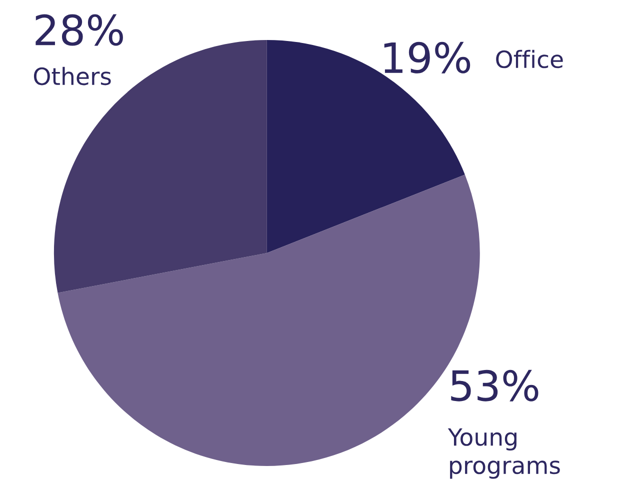  I want to click on data-label: 19%, so click(427, 58).